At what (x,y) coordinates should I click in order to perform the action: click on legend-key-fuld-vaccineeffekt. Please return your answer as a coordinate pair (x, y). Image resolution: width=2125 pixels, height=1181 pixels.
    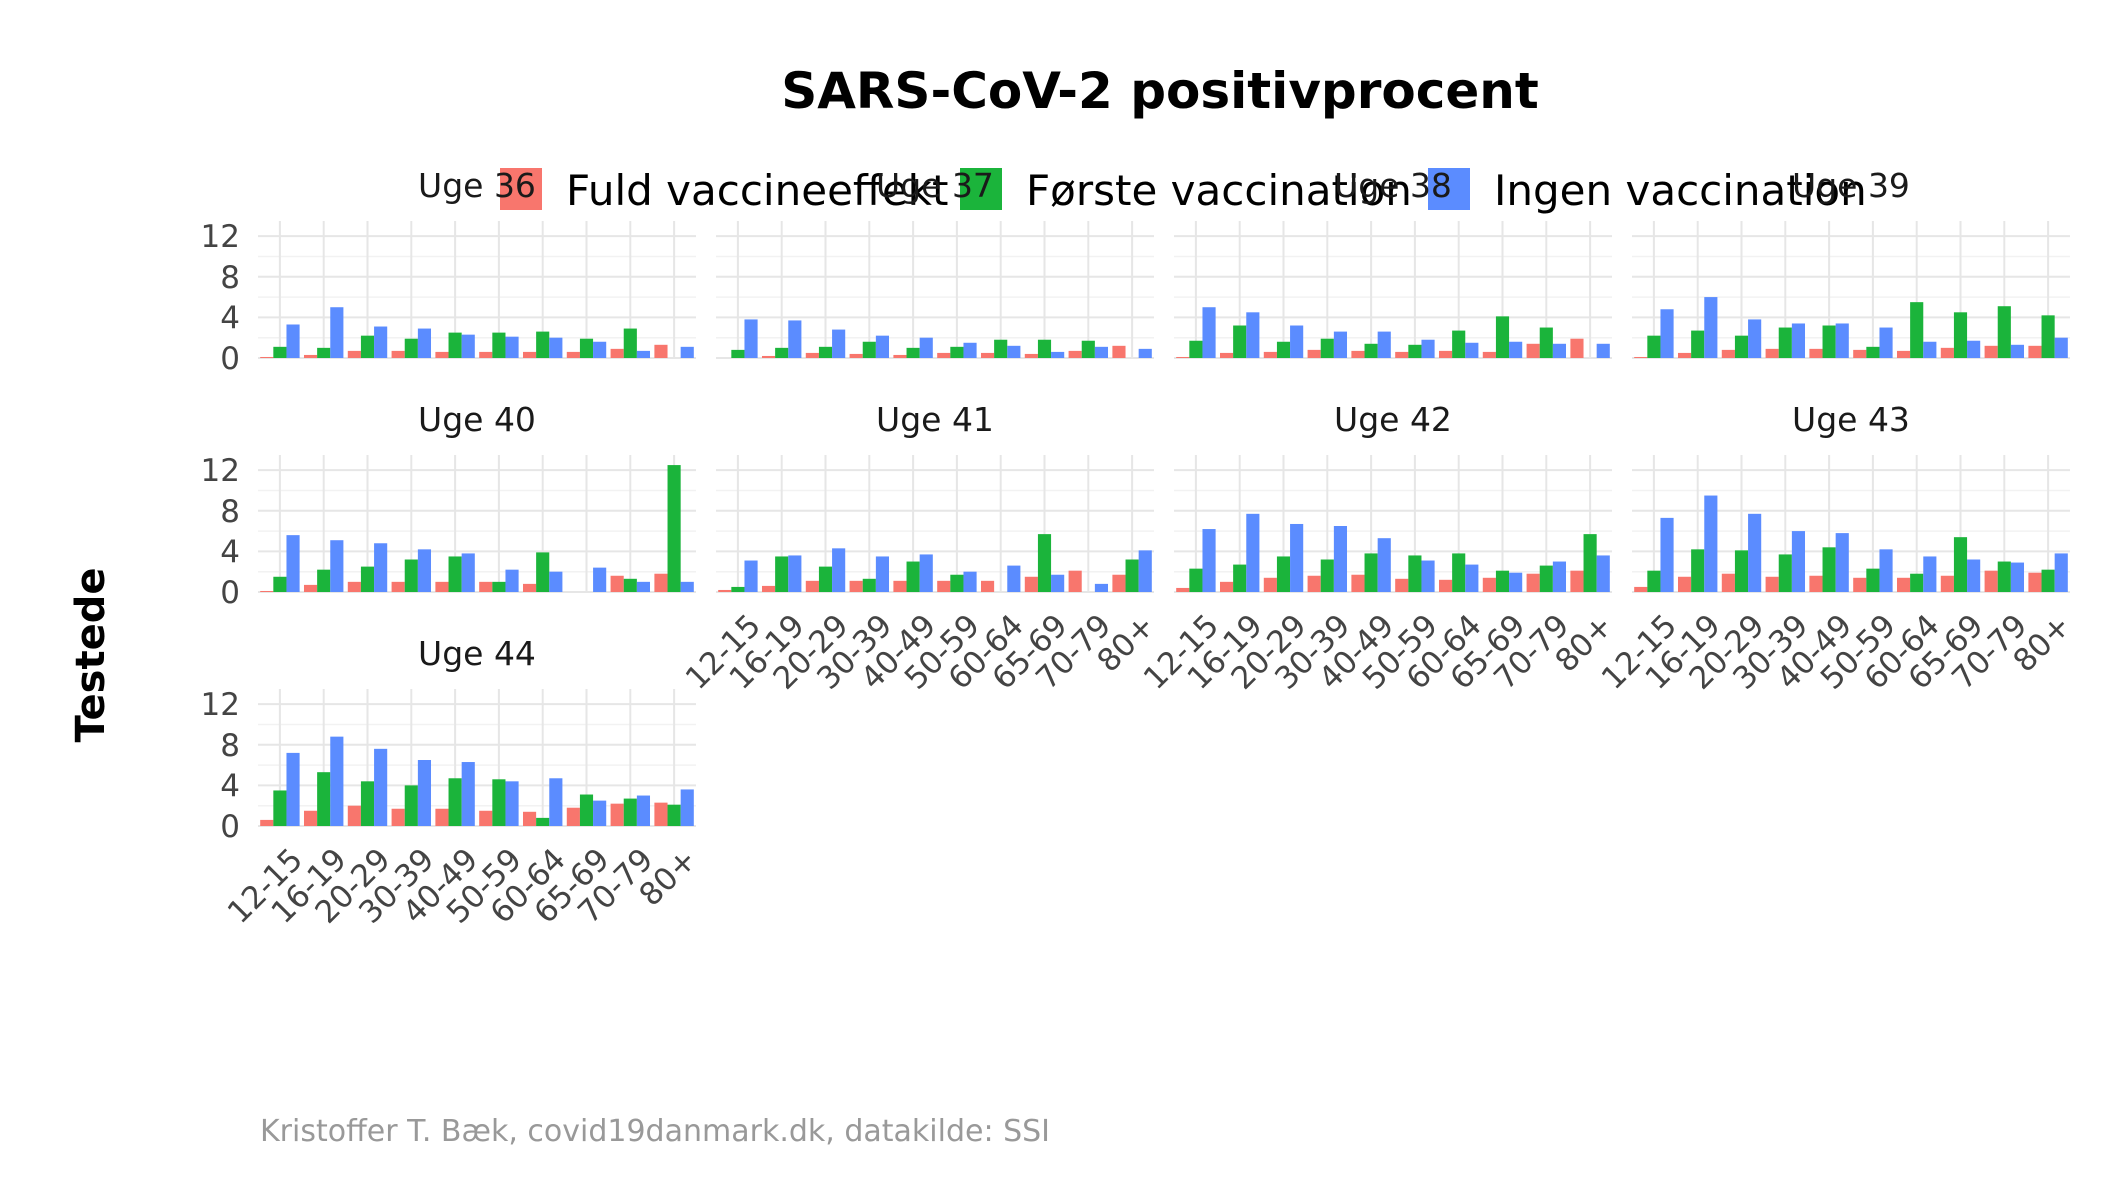
    Looking at the image, I should click on (521, 189).